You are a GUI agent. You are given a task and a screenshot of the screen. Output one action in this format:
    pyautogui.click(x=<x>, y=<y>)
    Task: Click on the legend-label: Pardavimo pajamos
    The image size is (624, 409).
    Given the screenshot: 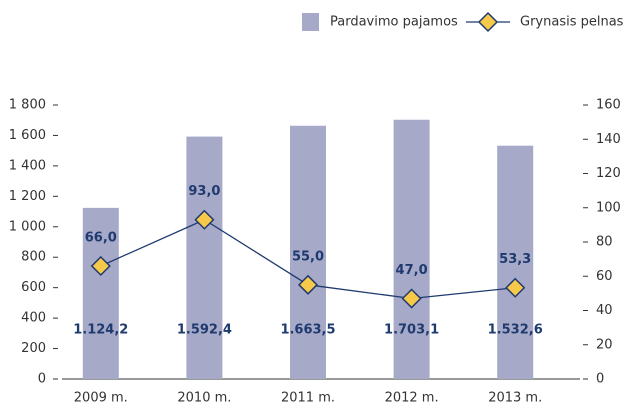 What is the action you would take?
    pyautogui.click(x=394, y=22)
    